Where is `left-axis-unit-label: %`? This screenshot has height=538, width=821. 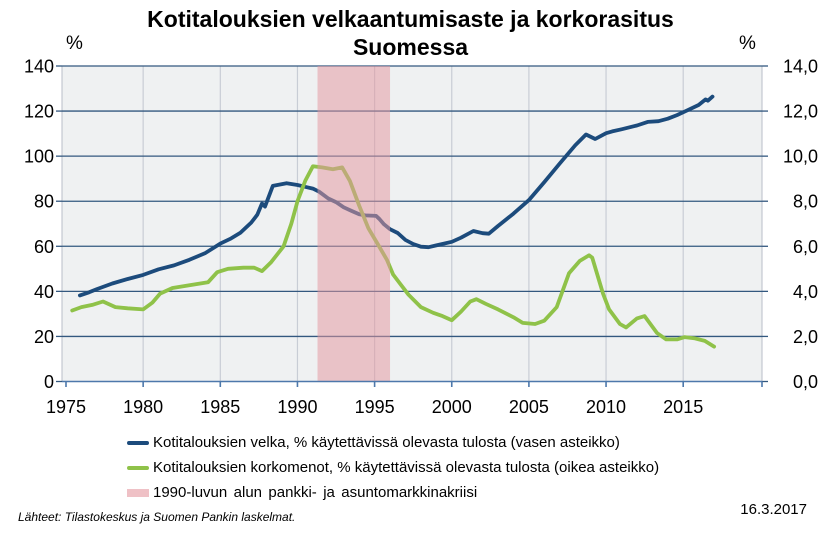
left-axis-unit-label: % is located at coordinates (74, 43).